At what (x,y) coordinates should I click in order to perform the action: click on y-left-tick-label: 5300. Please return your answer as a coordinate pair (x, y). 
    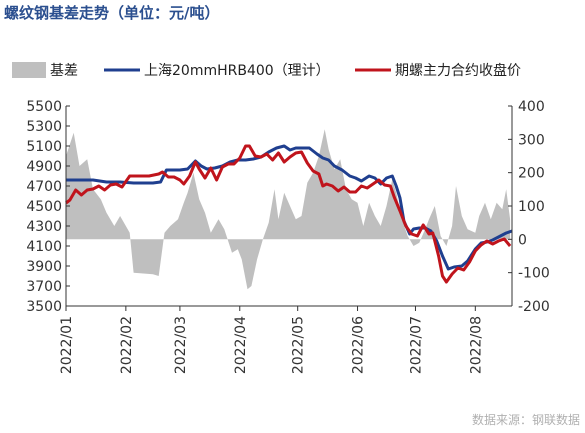
    Looking at the image, I should click on (44, 127).